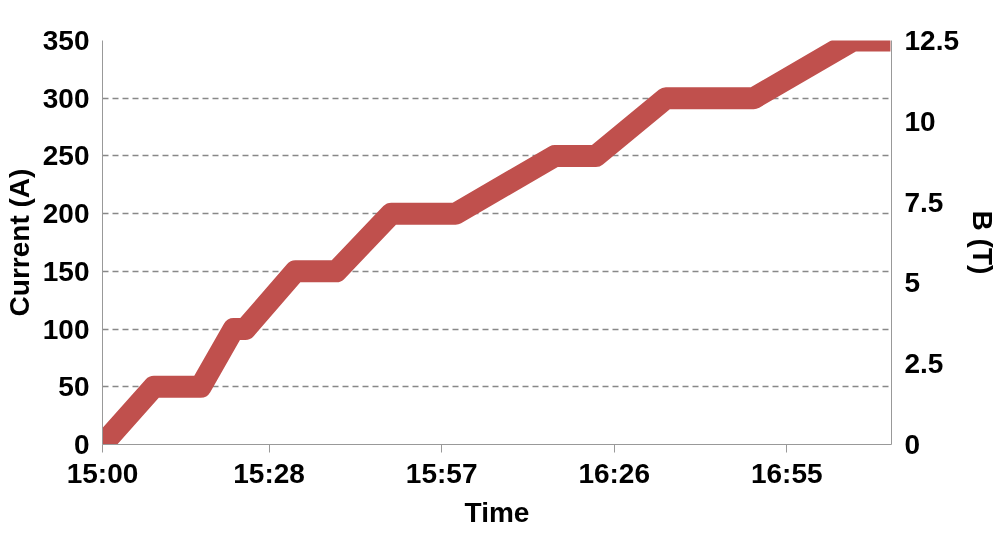 The image size is (1004, 534). I want to click on x-tick-label: 15:00, so click(102, 473).